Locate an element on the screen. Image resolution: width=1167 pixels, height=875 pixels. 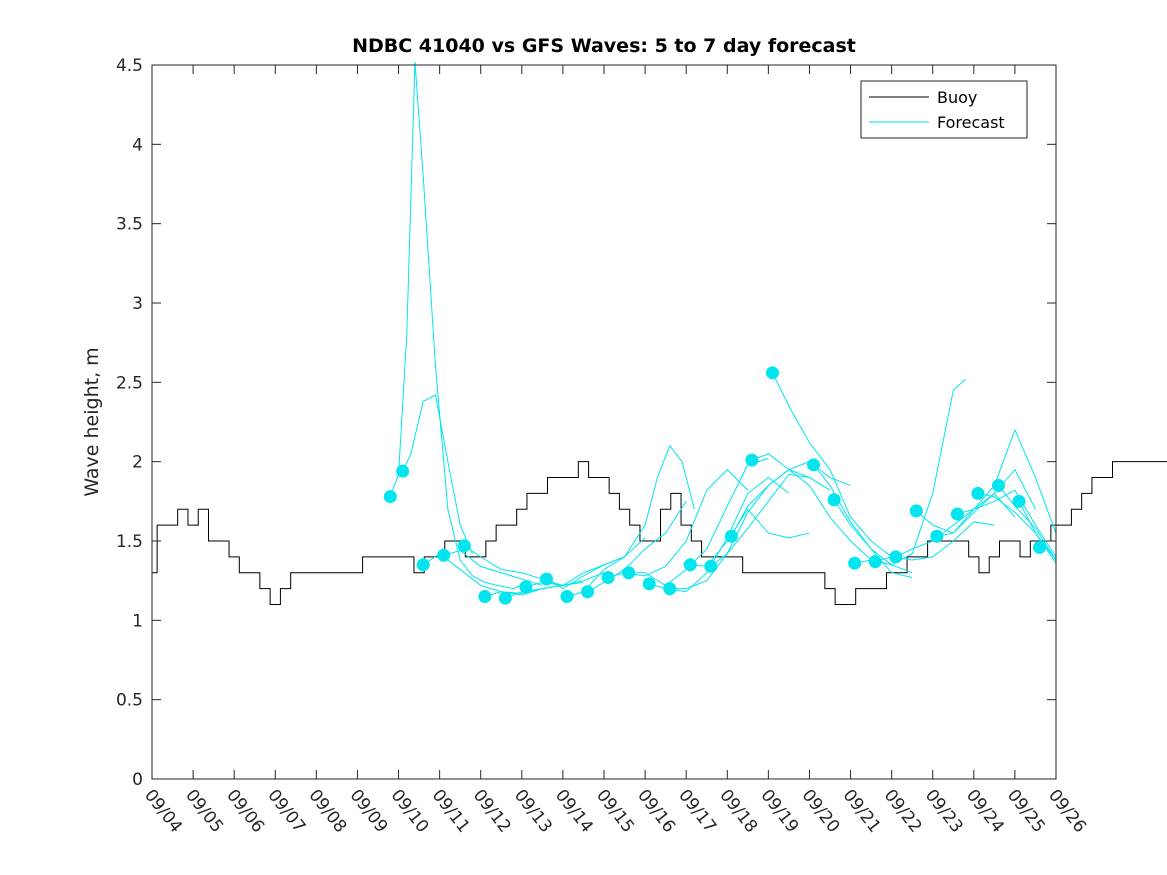
y-tick-label-2: 1 is located at coordinates (137, 621).